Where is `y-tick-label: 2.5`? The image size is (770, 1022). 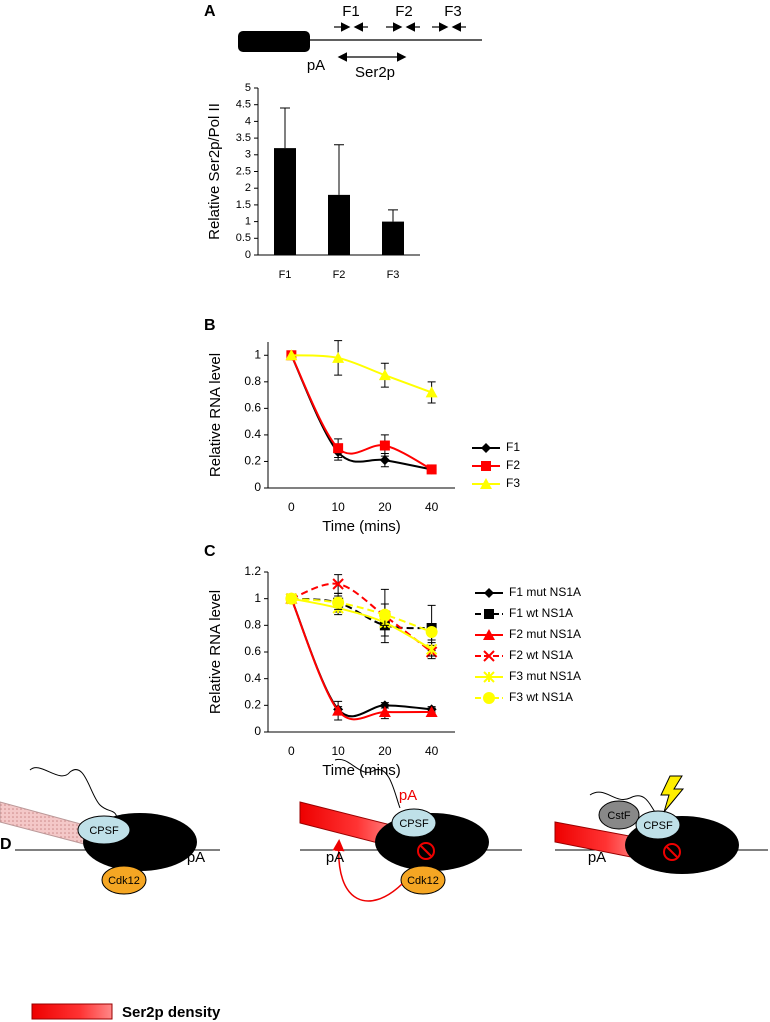
y-tick-label: 2.5 is located at coordinates (243, 171).